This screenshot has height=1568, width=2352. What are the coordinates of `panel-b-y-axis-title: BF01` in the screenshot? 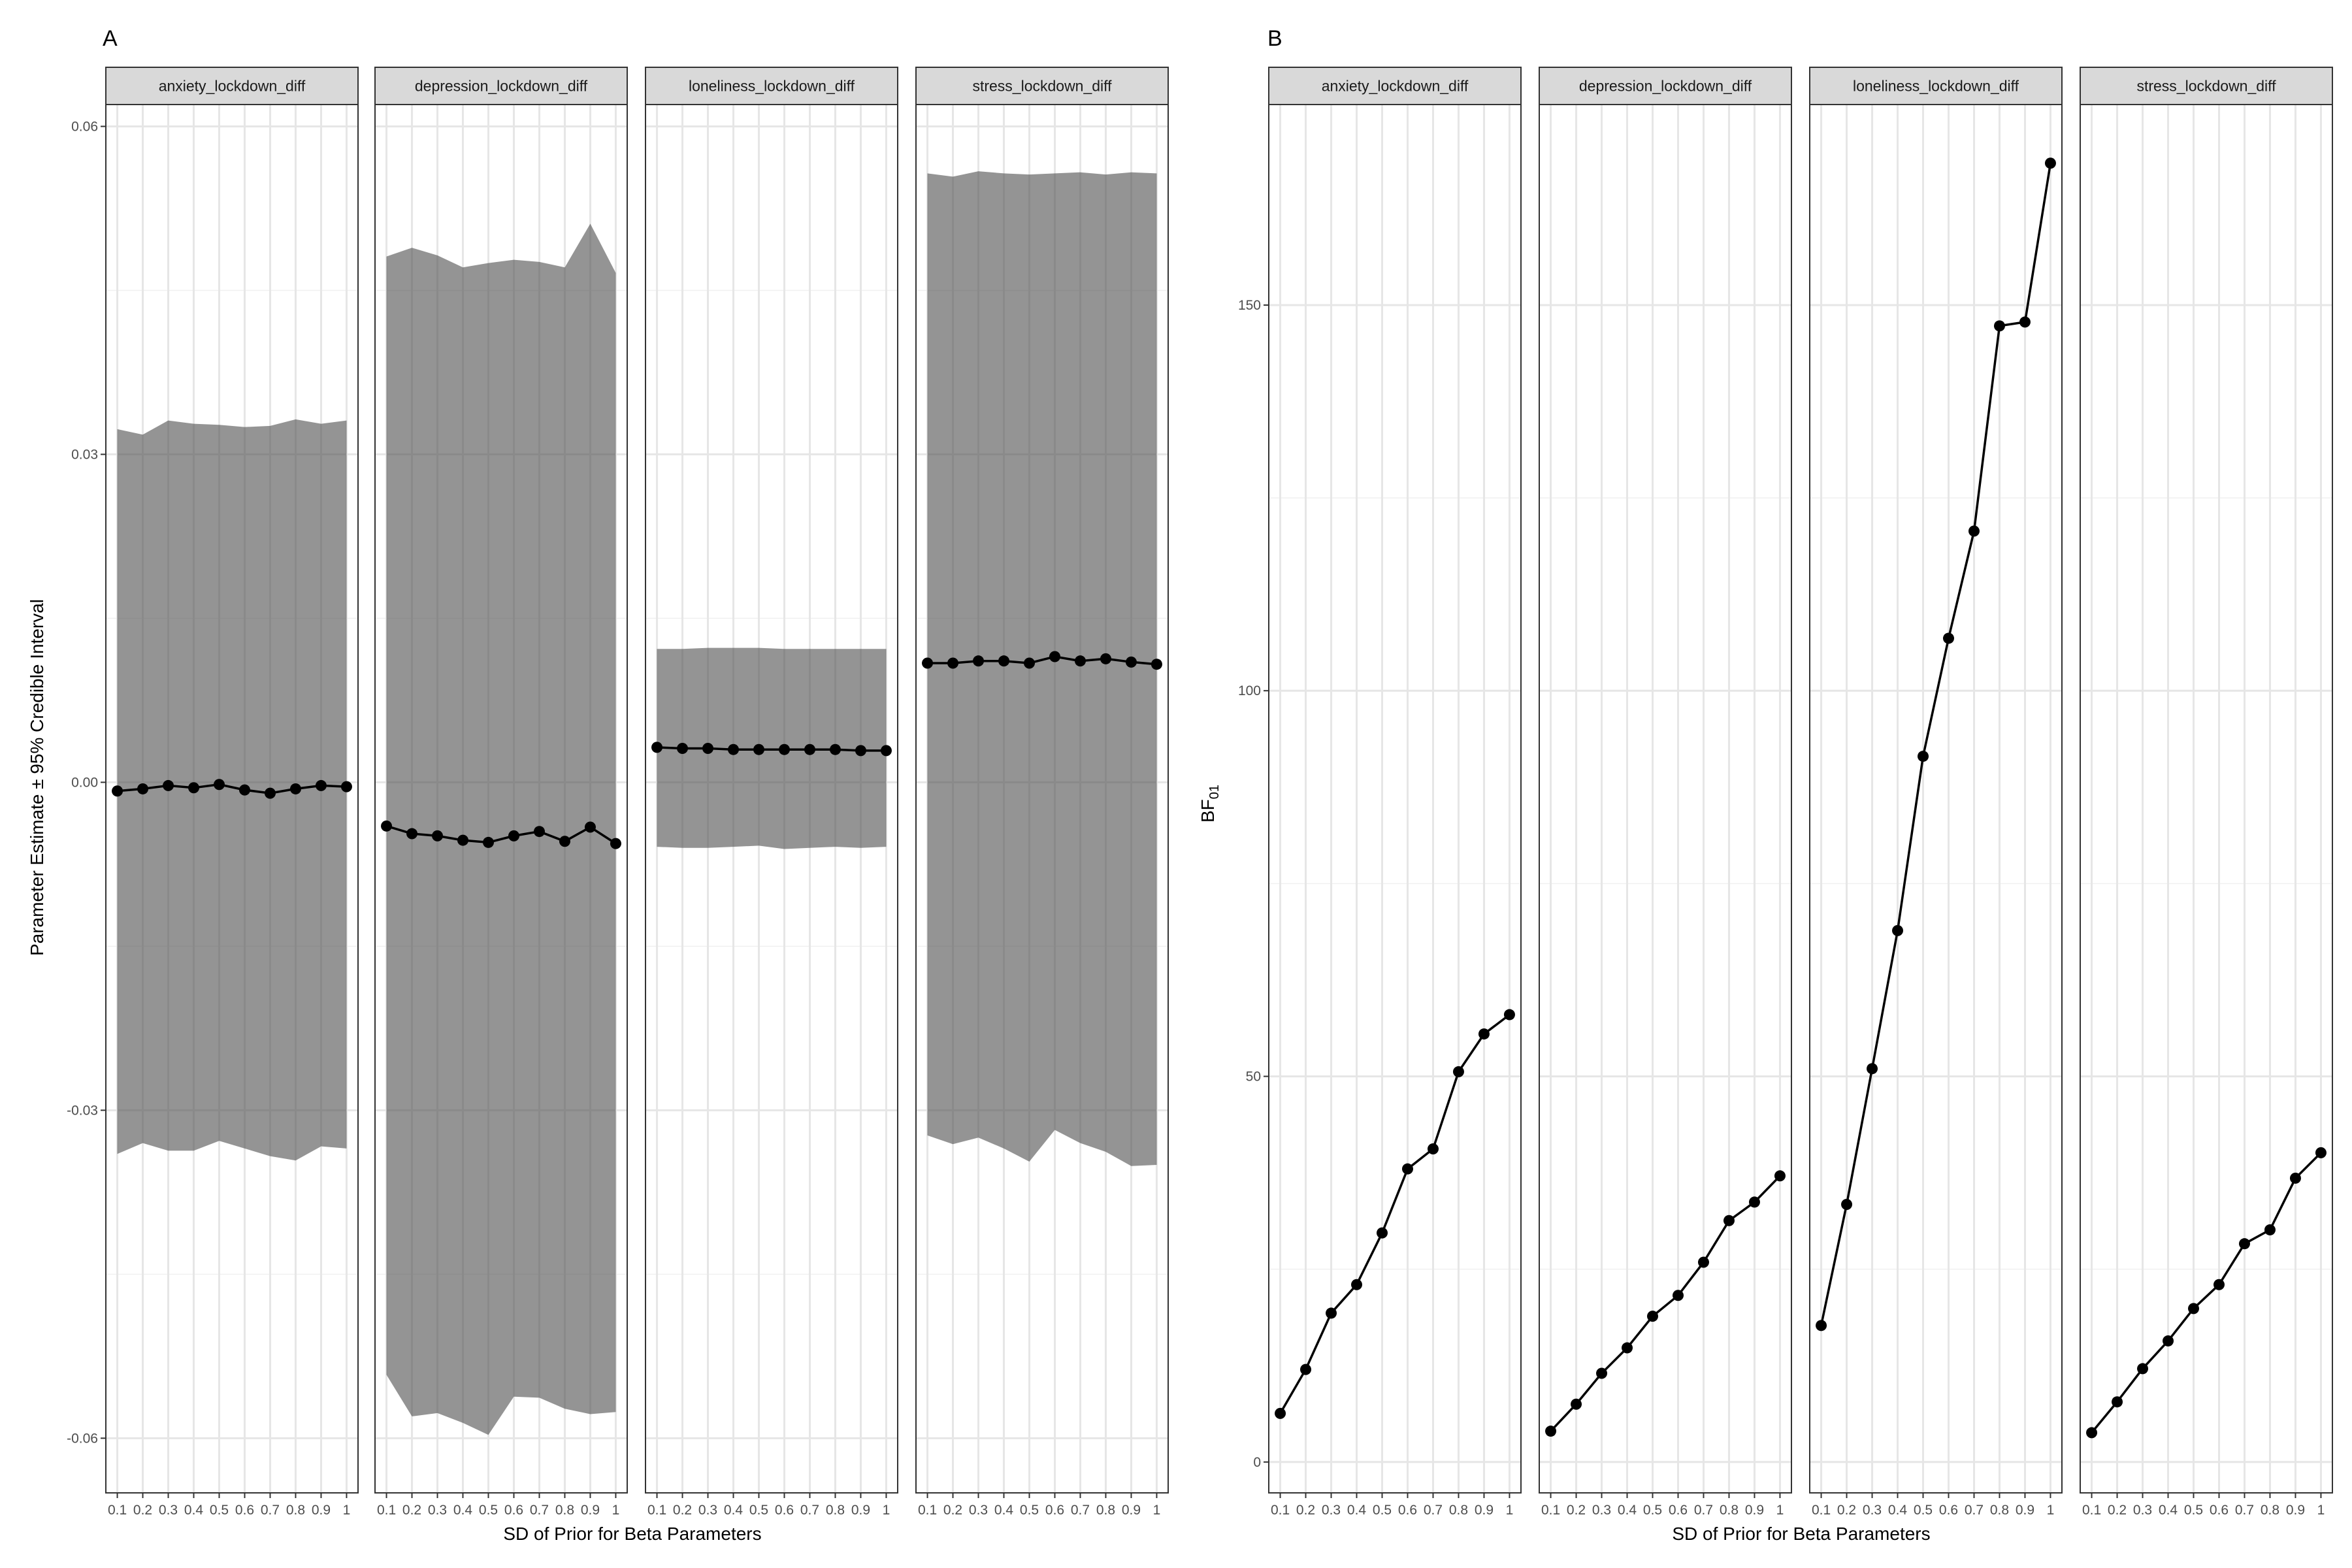 It's located at (1210, 804).